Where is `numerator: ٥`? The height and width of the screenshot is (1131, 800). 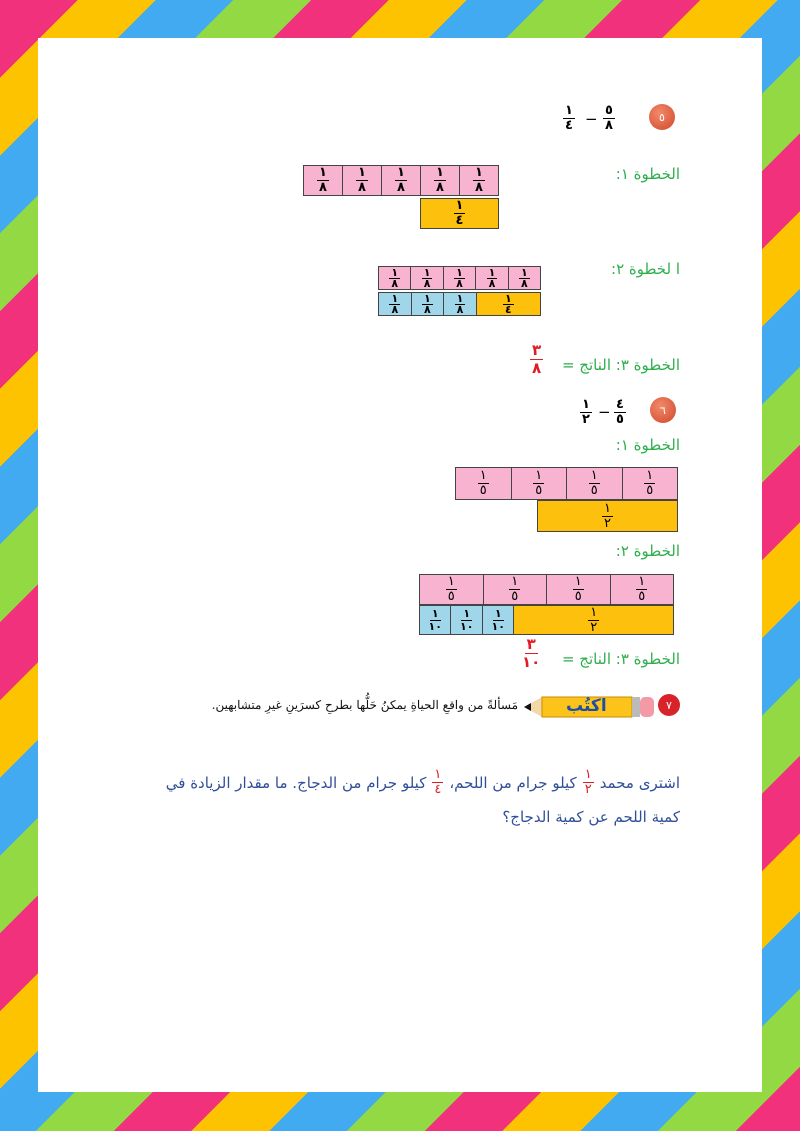
numerator: ٥ is located at coordinates (609, 111).